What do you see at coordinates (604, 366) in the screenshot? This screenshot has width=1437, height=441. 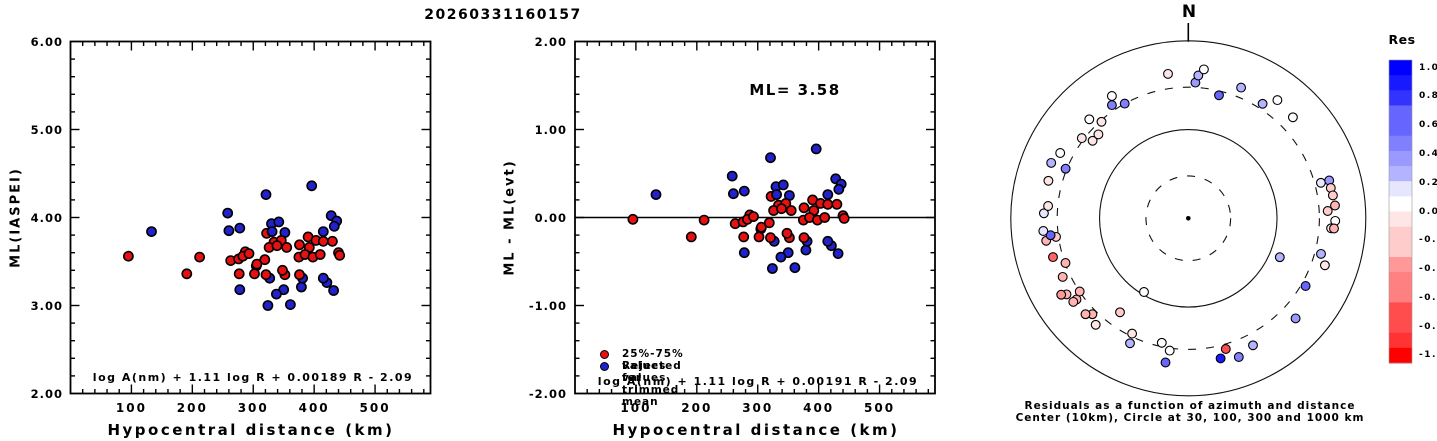 I see `rejected-dot-icon` at bounding box center [604, 366].